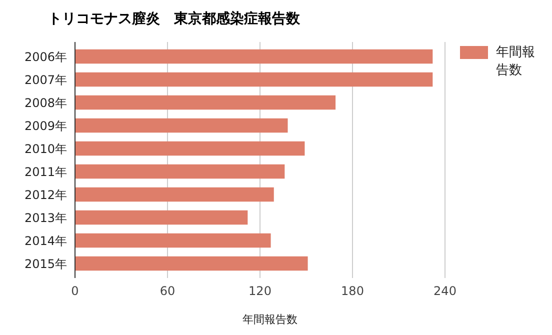 The image size is (552, 335). What do you see at coordinates (45, 195) in the screenshot?
I see `ytick: 2012年` at bounding box center [45, 195].